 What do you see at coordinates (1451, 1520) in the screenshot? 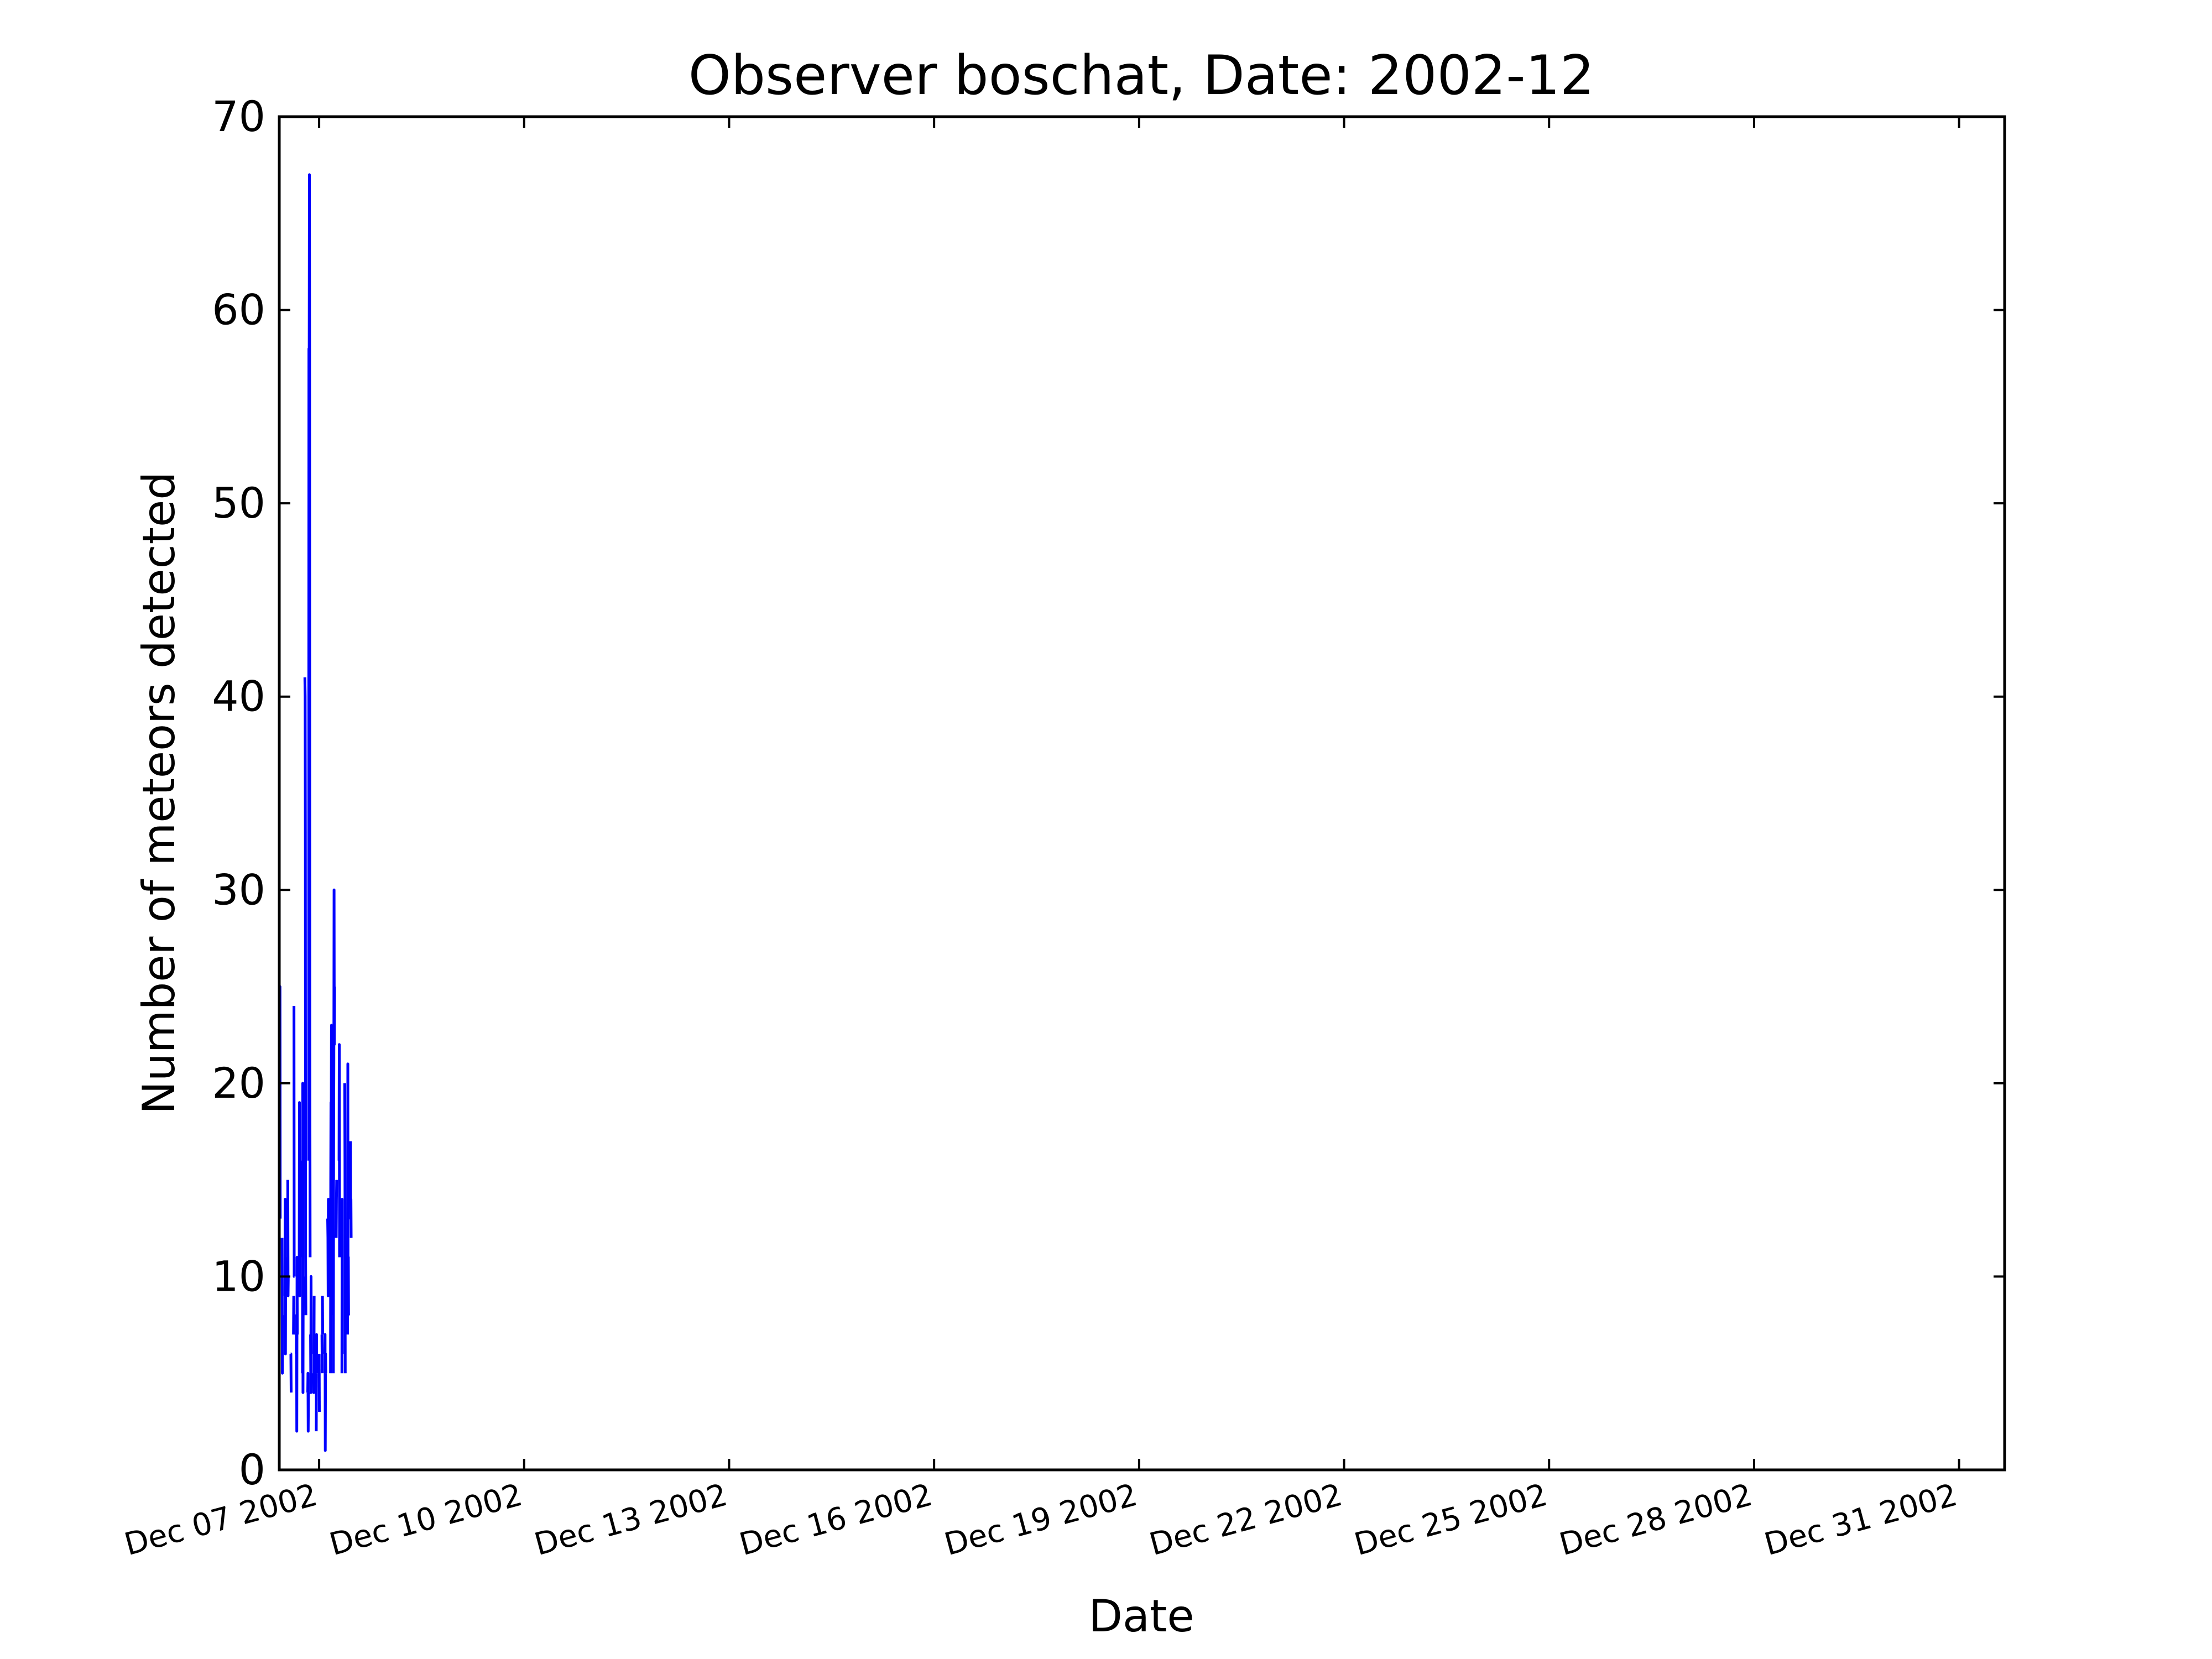
I see `x-tick-label: Dec 25 2002` at bounding box center [1451, 1520].